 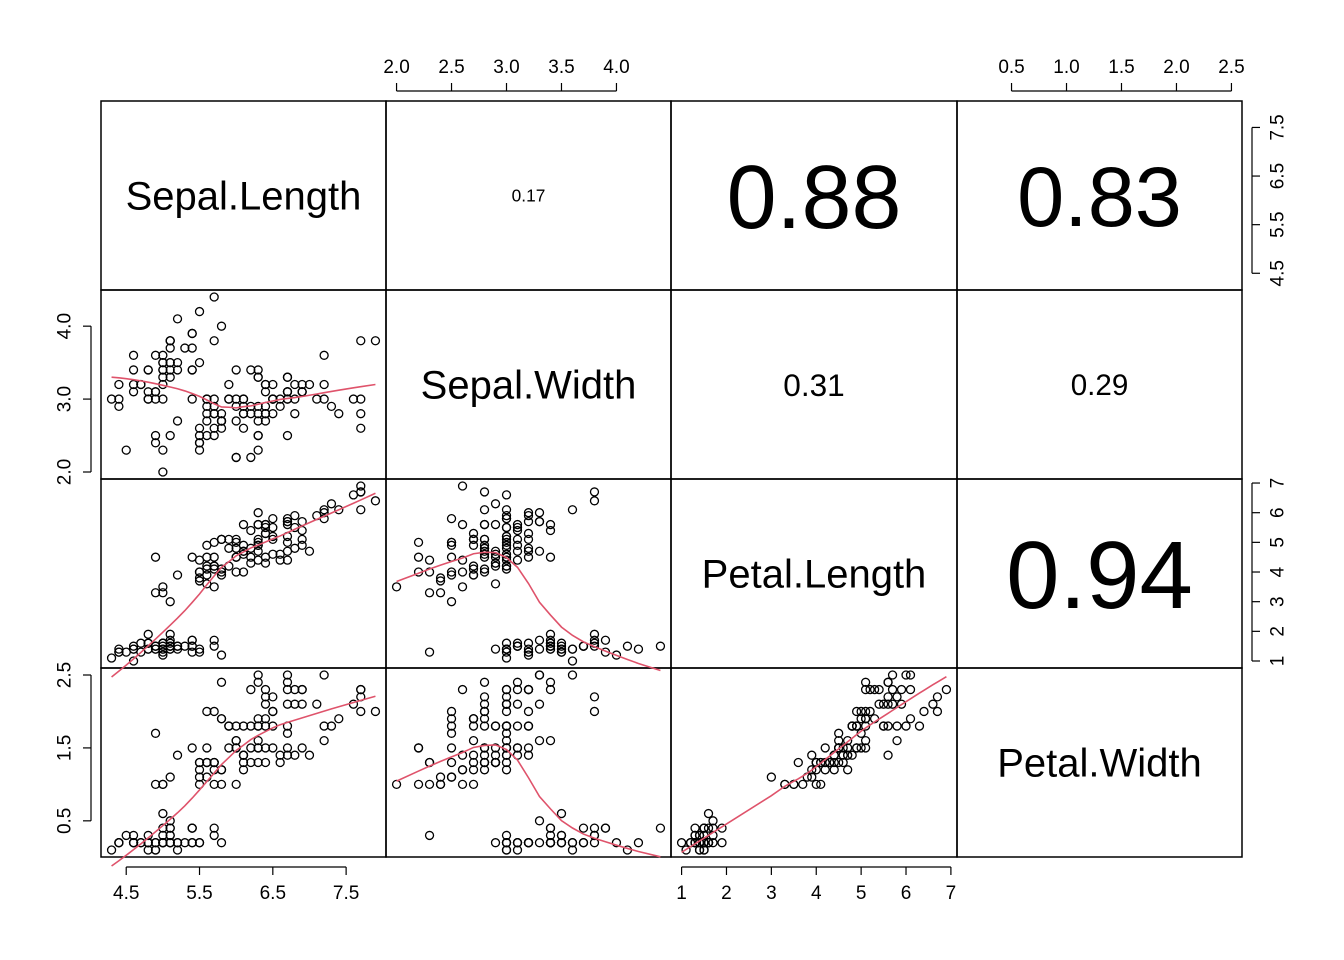 What do you see at coordinates (506, 67) in the screenshot?
I see `tick-label-top-sepal-width-2: 3.0` at bounding box center [506, 67].